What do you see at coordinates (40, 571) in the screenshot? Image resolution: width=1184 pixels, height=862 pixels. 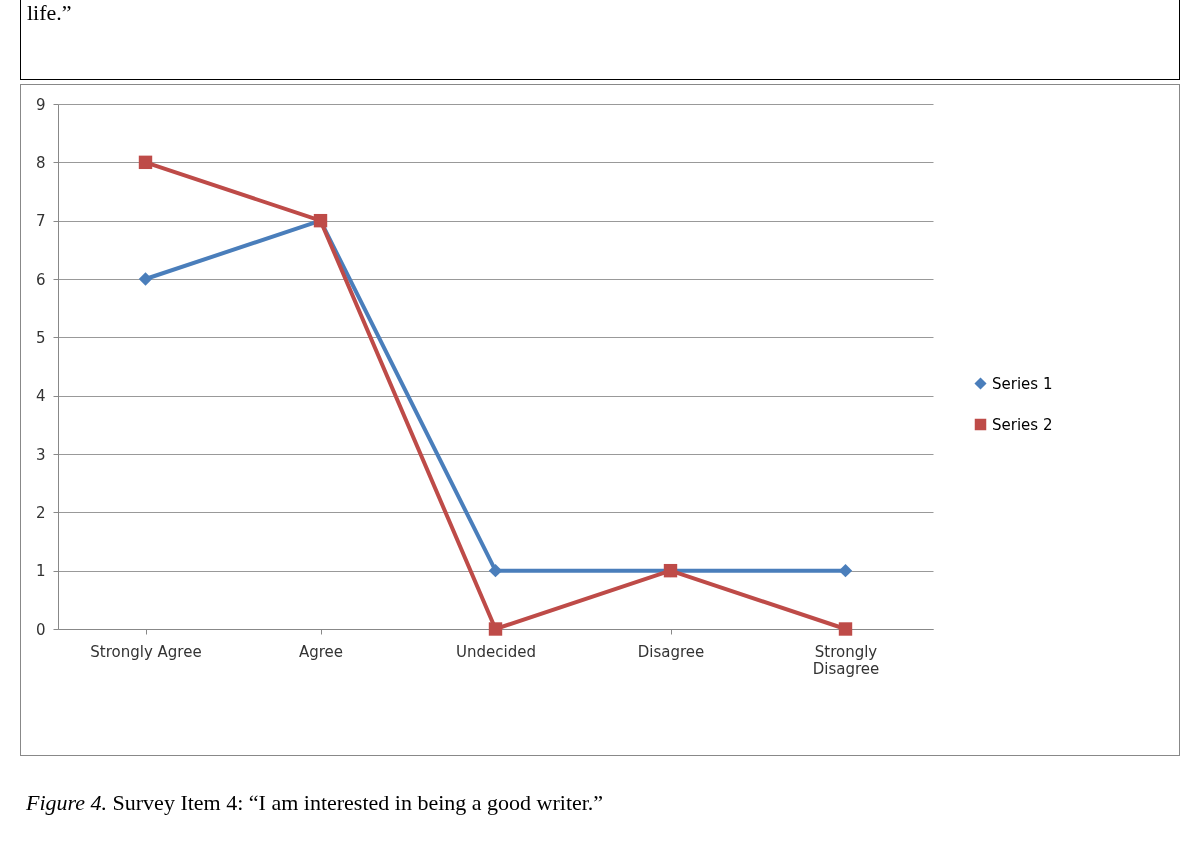 I see `y-tick-label: 1` at bounding box center [40, 571].